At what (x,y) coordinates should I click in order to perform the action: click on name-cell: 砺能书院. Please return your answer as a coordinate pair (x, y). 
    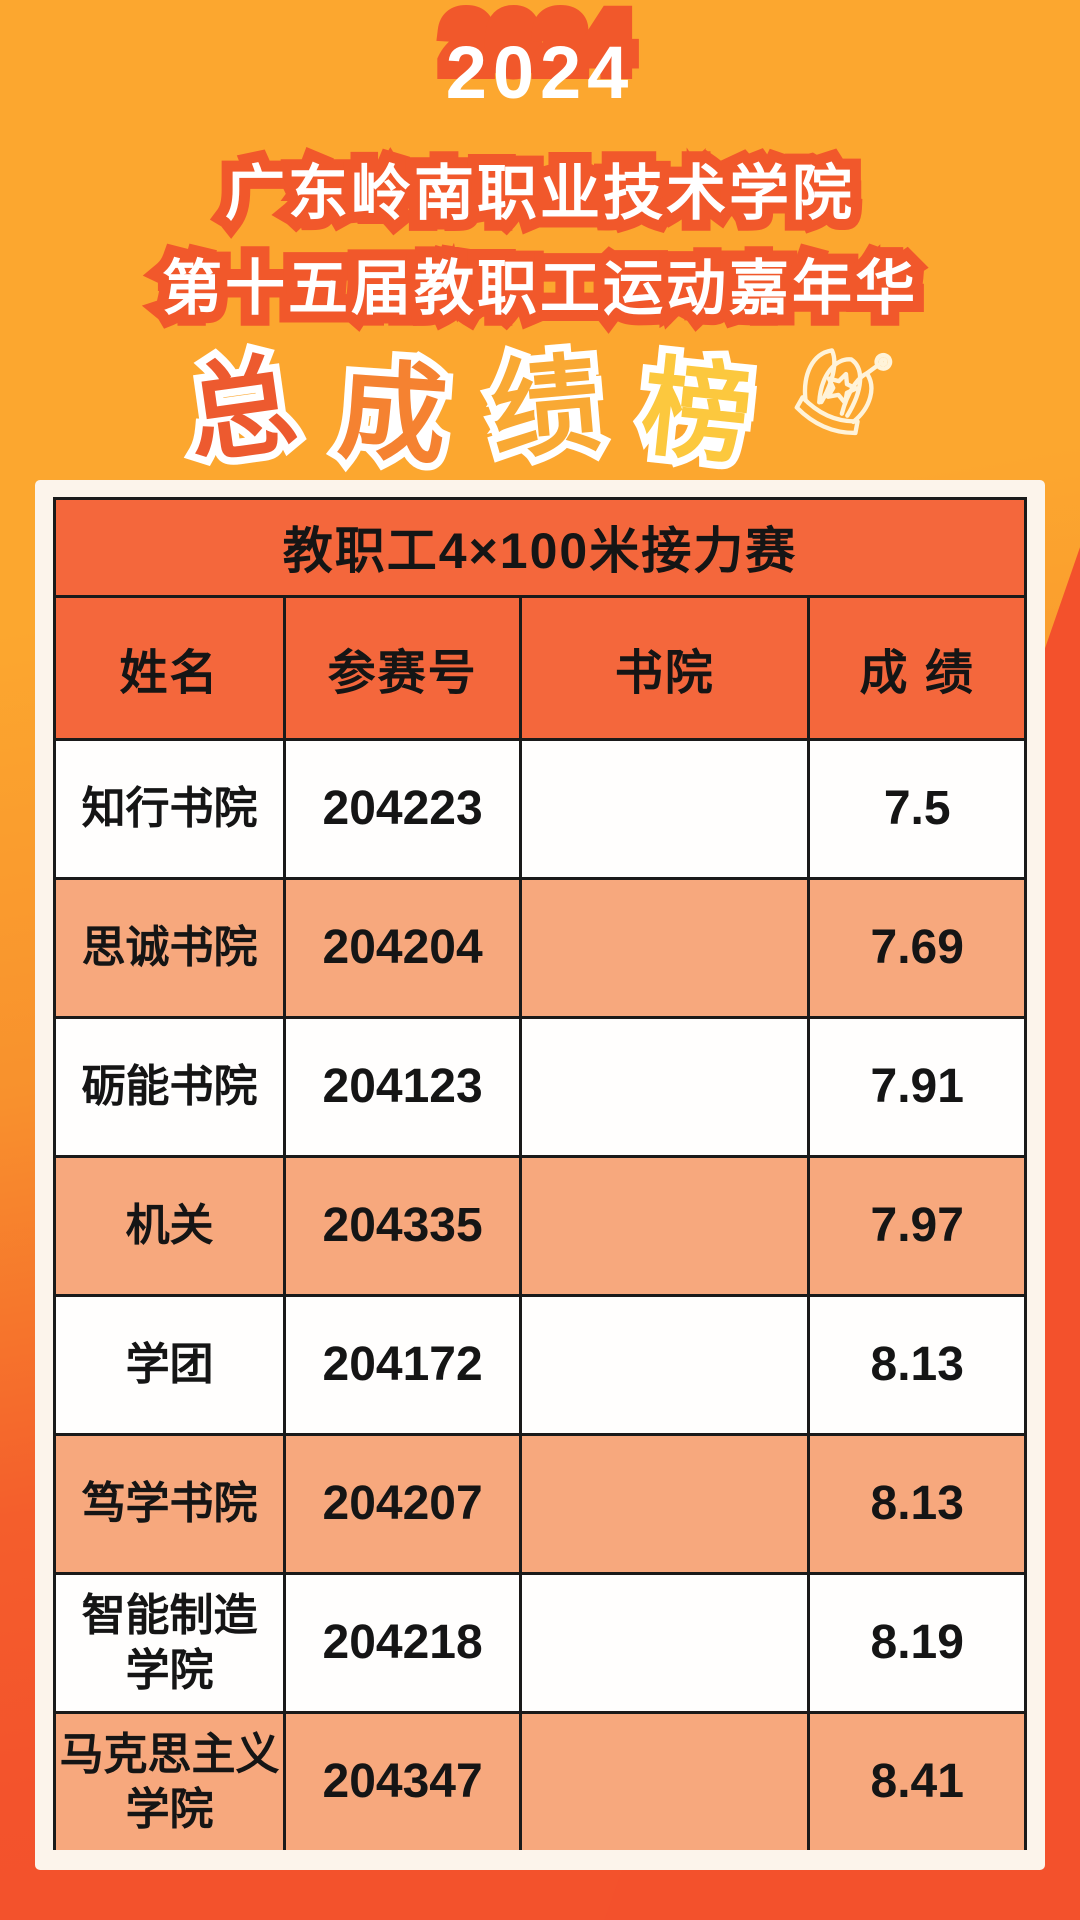
    Looking at the image, I should click on (169, 1086).